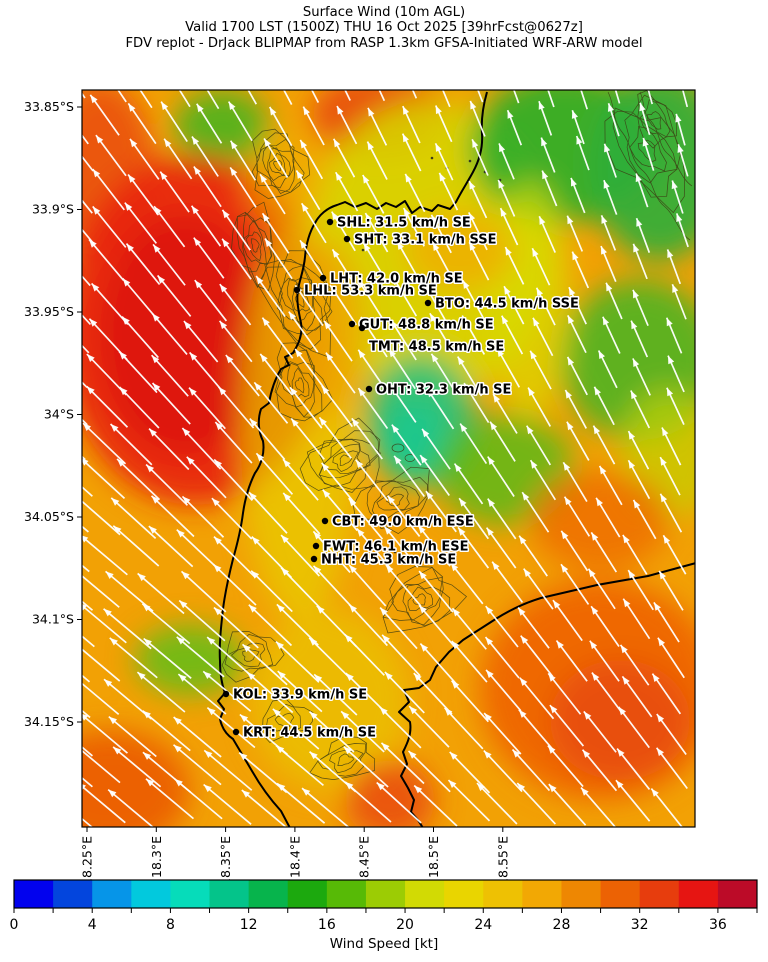 The width and height of the screenshot is (768, 962). I want to click on colorbar-tick-label: 28, so click(562, 925).